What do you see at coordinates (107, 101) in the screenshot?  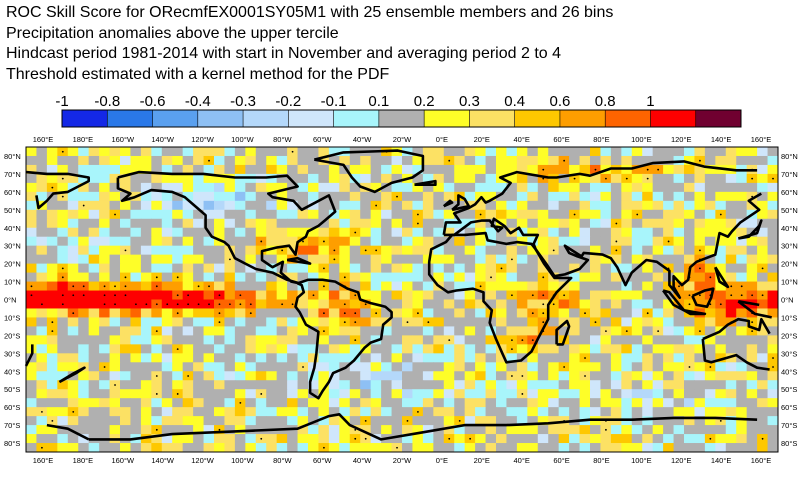 I see `colorbar-label: -0.8` at bounding box center [107, 101].